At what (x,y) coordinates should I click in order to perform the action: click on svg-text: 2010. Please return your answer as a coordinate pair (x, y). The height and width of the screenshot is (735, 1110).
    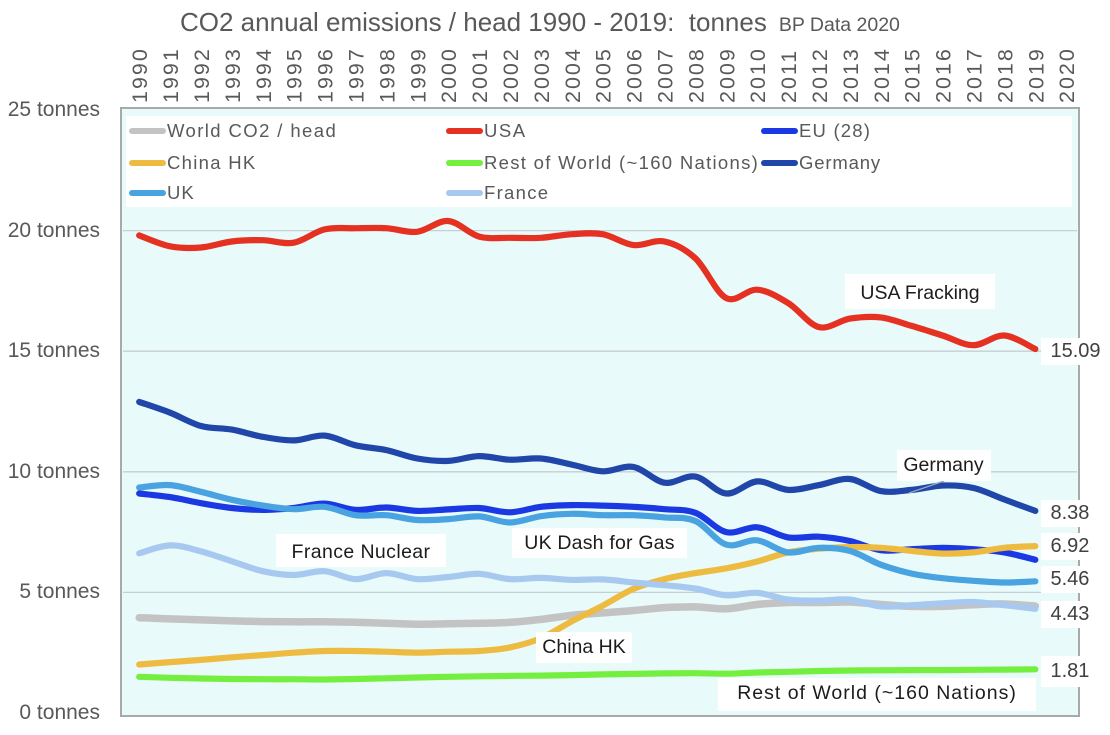
    Looking at the image, I should click on (758, 75).